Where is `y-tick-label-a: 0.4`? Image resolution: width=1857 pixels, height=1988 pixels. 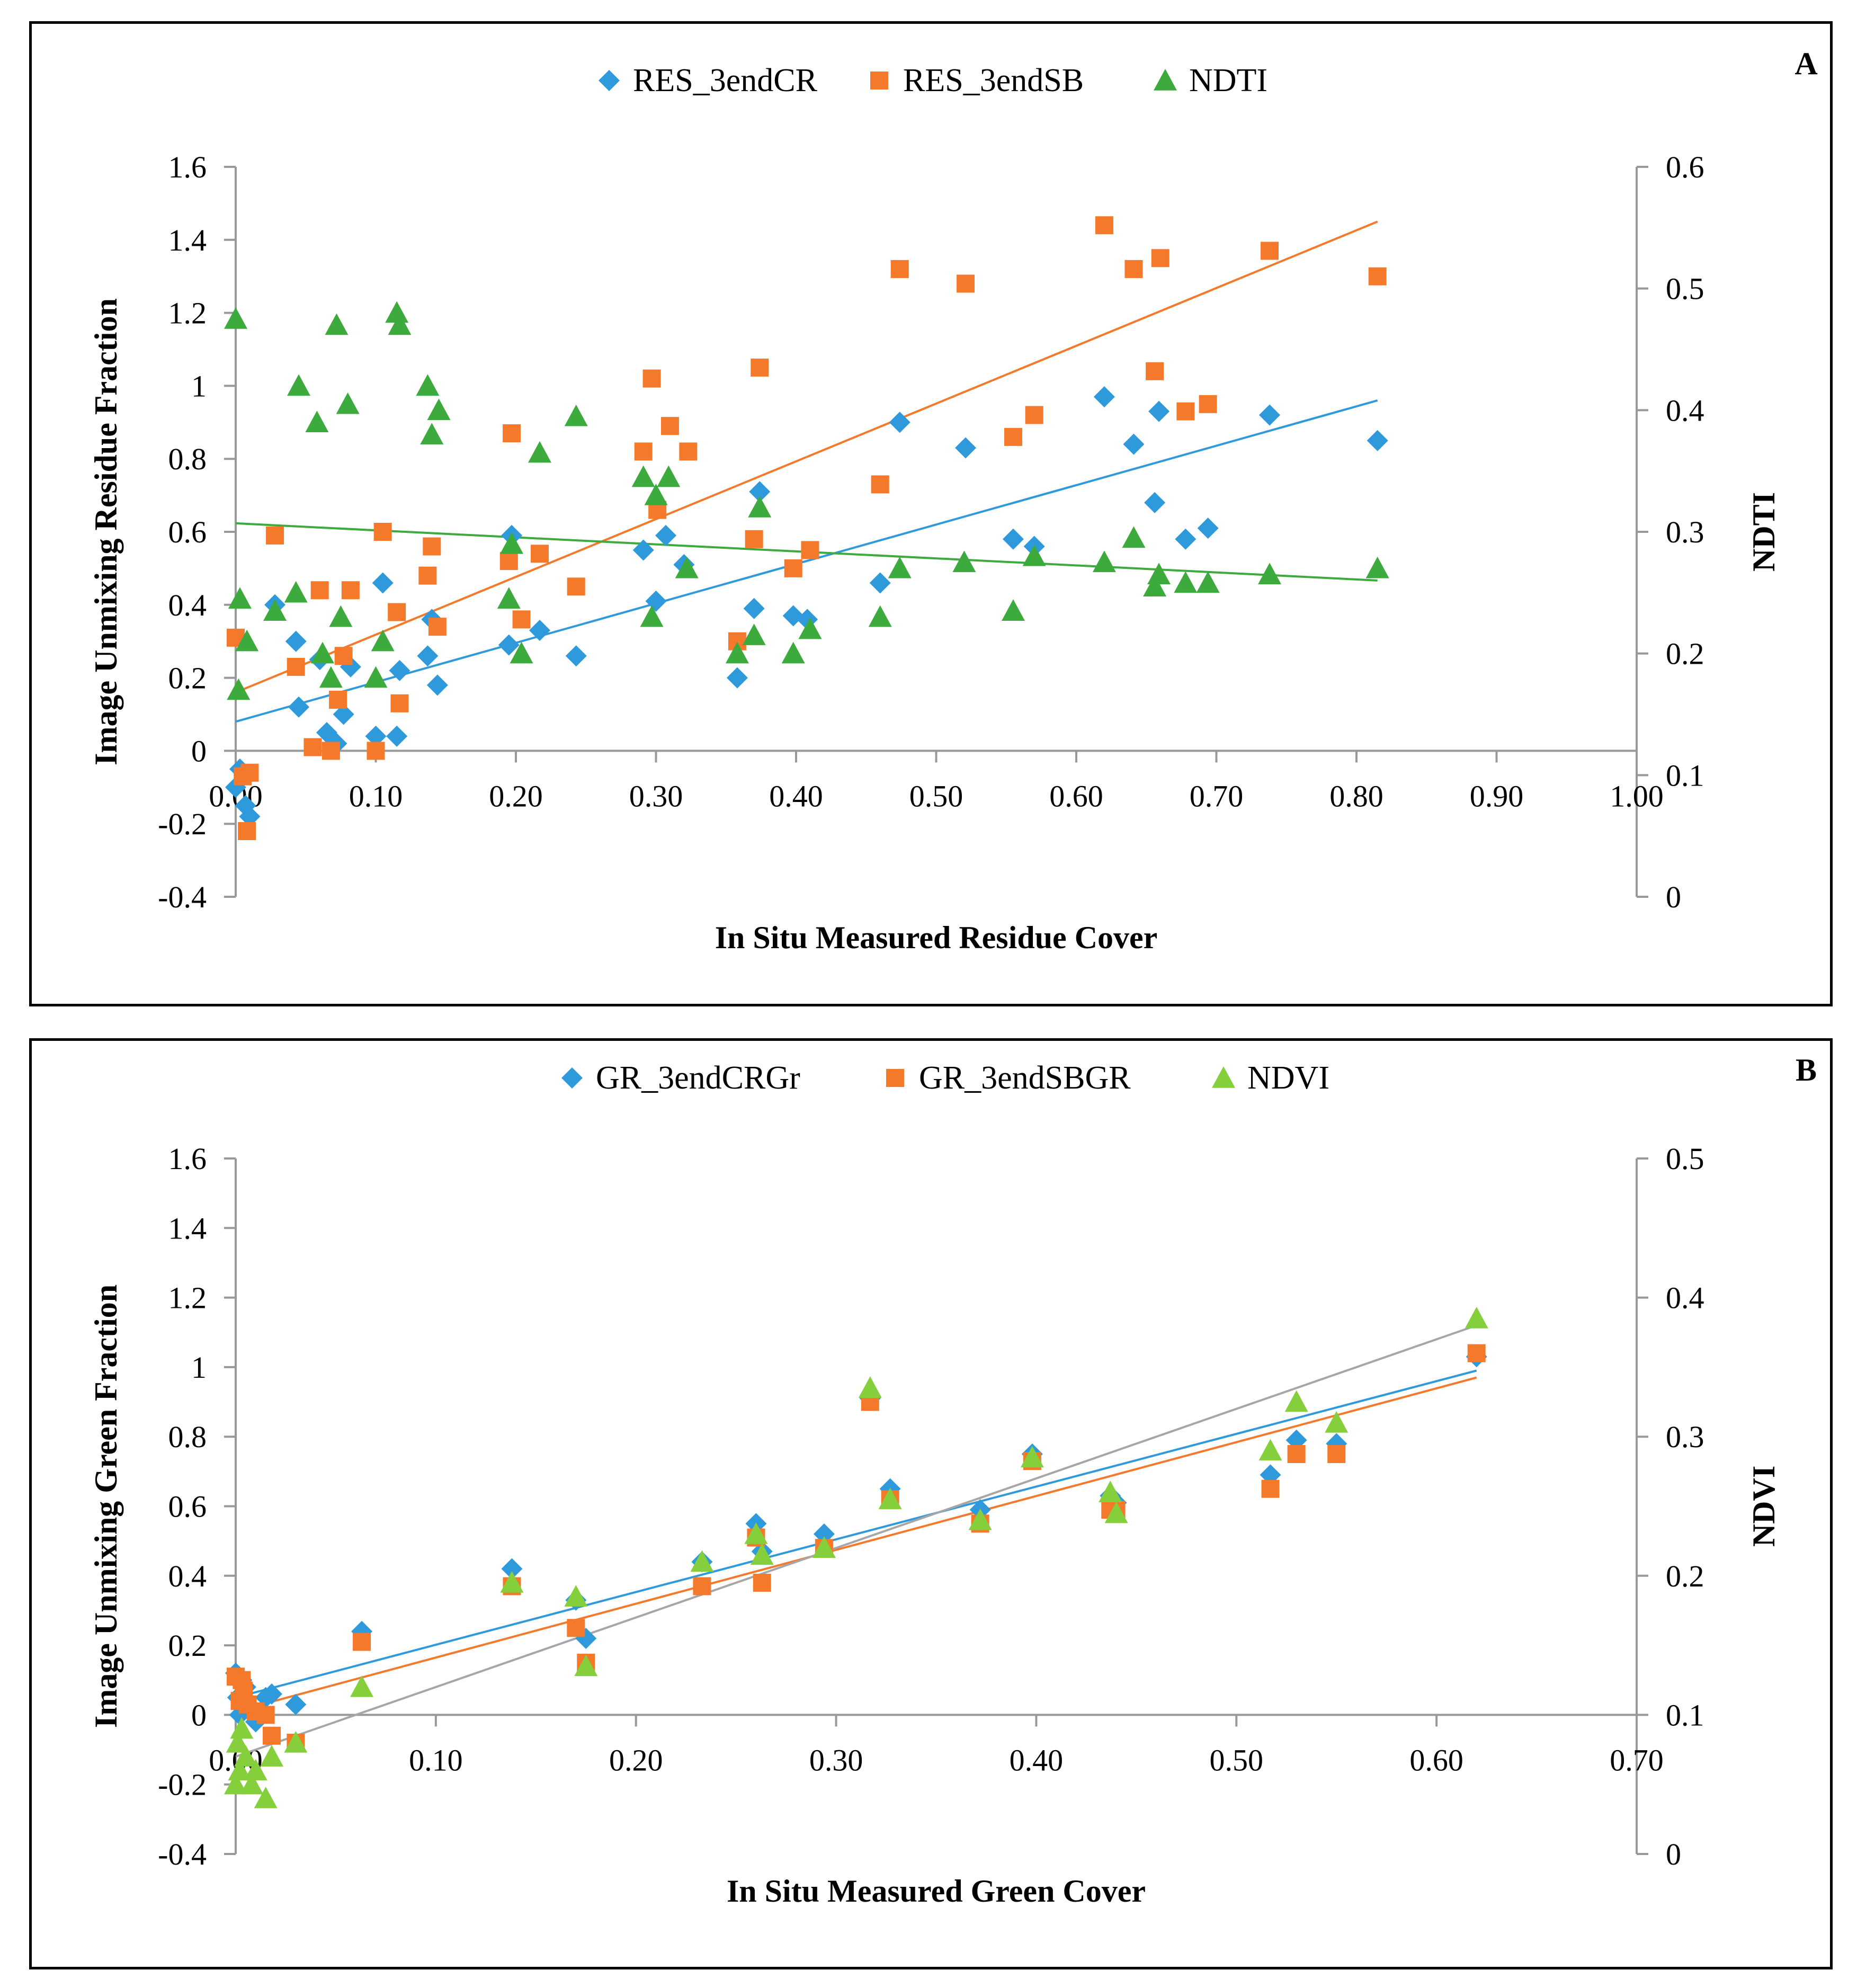 y-tick-label-a: 0.4 is located at coordinates (187, 605).